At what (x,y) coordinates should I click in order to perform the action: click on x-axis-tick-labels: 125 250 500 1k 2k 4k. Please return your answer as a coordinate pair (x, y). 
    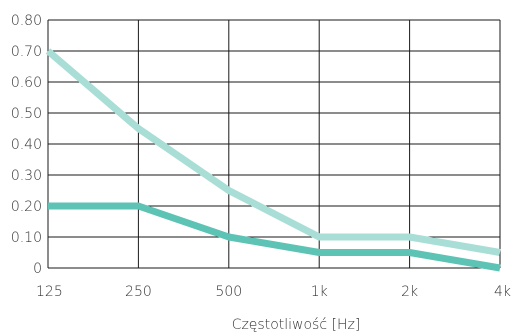
    Looking at the image, I should click on (273, 292).